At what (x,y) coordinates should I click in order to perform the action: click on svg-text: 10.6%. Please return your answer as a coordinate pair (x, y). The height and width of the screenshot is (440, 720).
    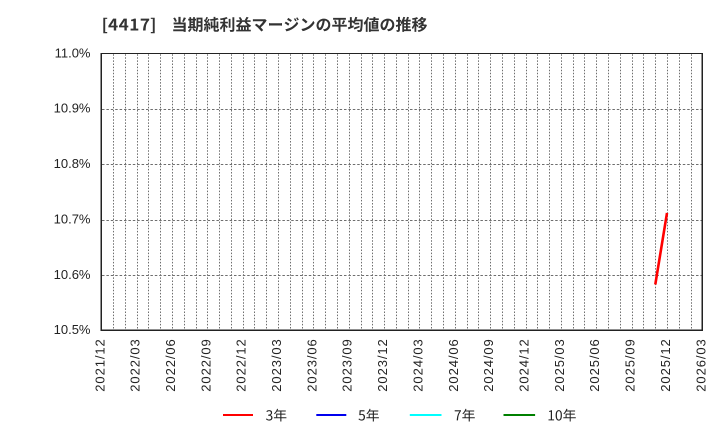
    Looking at the image, I should click on (72, 274).